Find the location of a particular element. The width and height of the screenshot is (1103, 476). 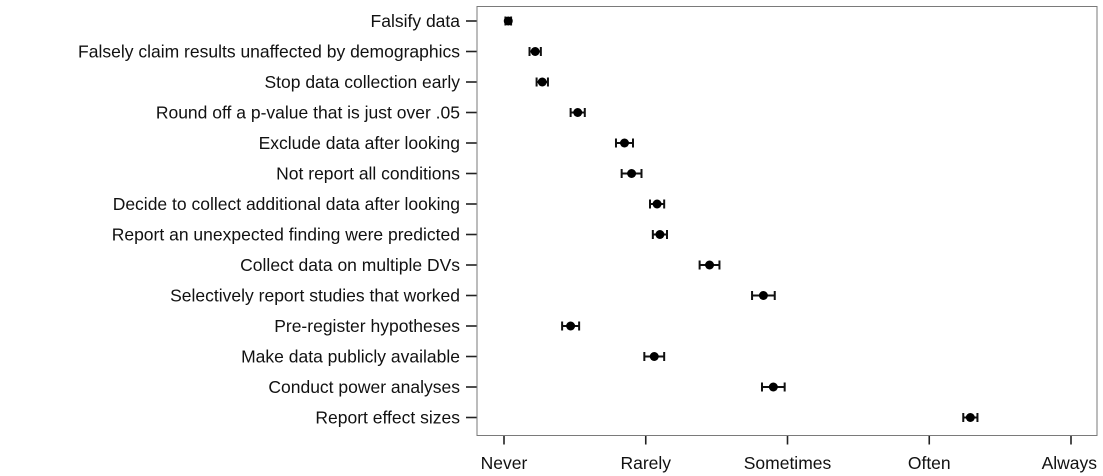

x-tick-labels: Never Rarely Sometimes Often Always is located at coordinates (789, 463).